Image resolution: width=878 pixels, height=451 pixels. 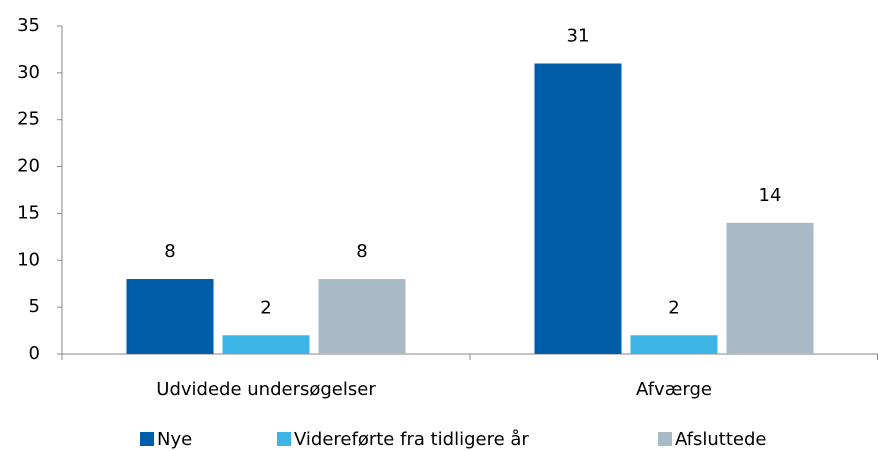 What do you see at coordinates (34, 306) in the screenshot?
I see `y-tick-label: 5` at bounding box center [34, 306].